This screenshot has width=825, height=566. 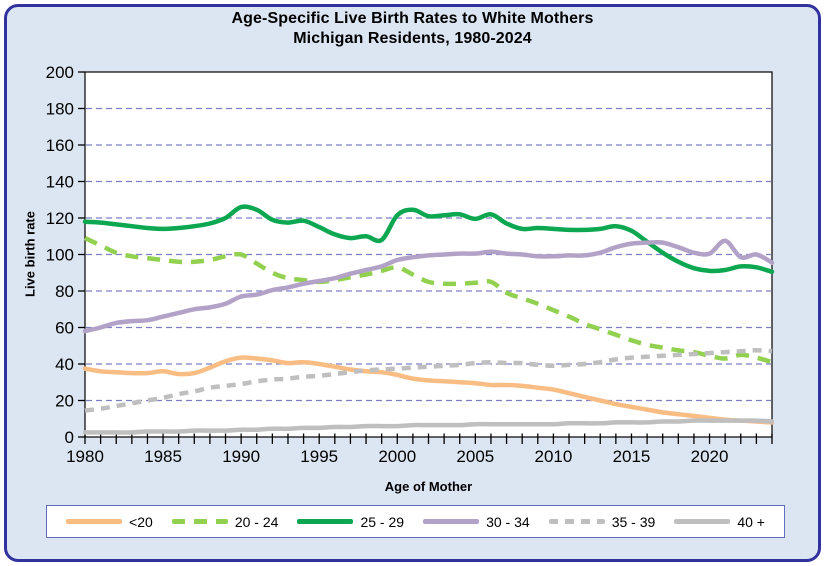 What do you see at coordinates (60, 182) in the screenshot?
I see `y-tick-label: 140` at bounding box center [60, 182].